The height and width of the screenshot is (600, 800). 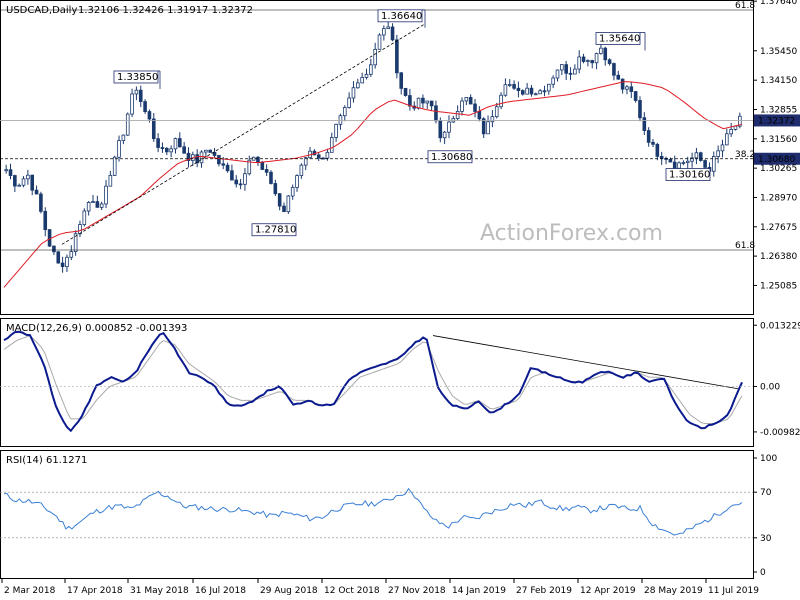 What do you see at coordinates (95, 591) in the screenshot?
I see `x-tick-label: 17 Apr 2018` at bounding box center [95, 591].